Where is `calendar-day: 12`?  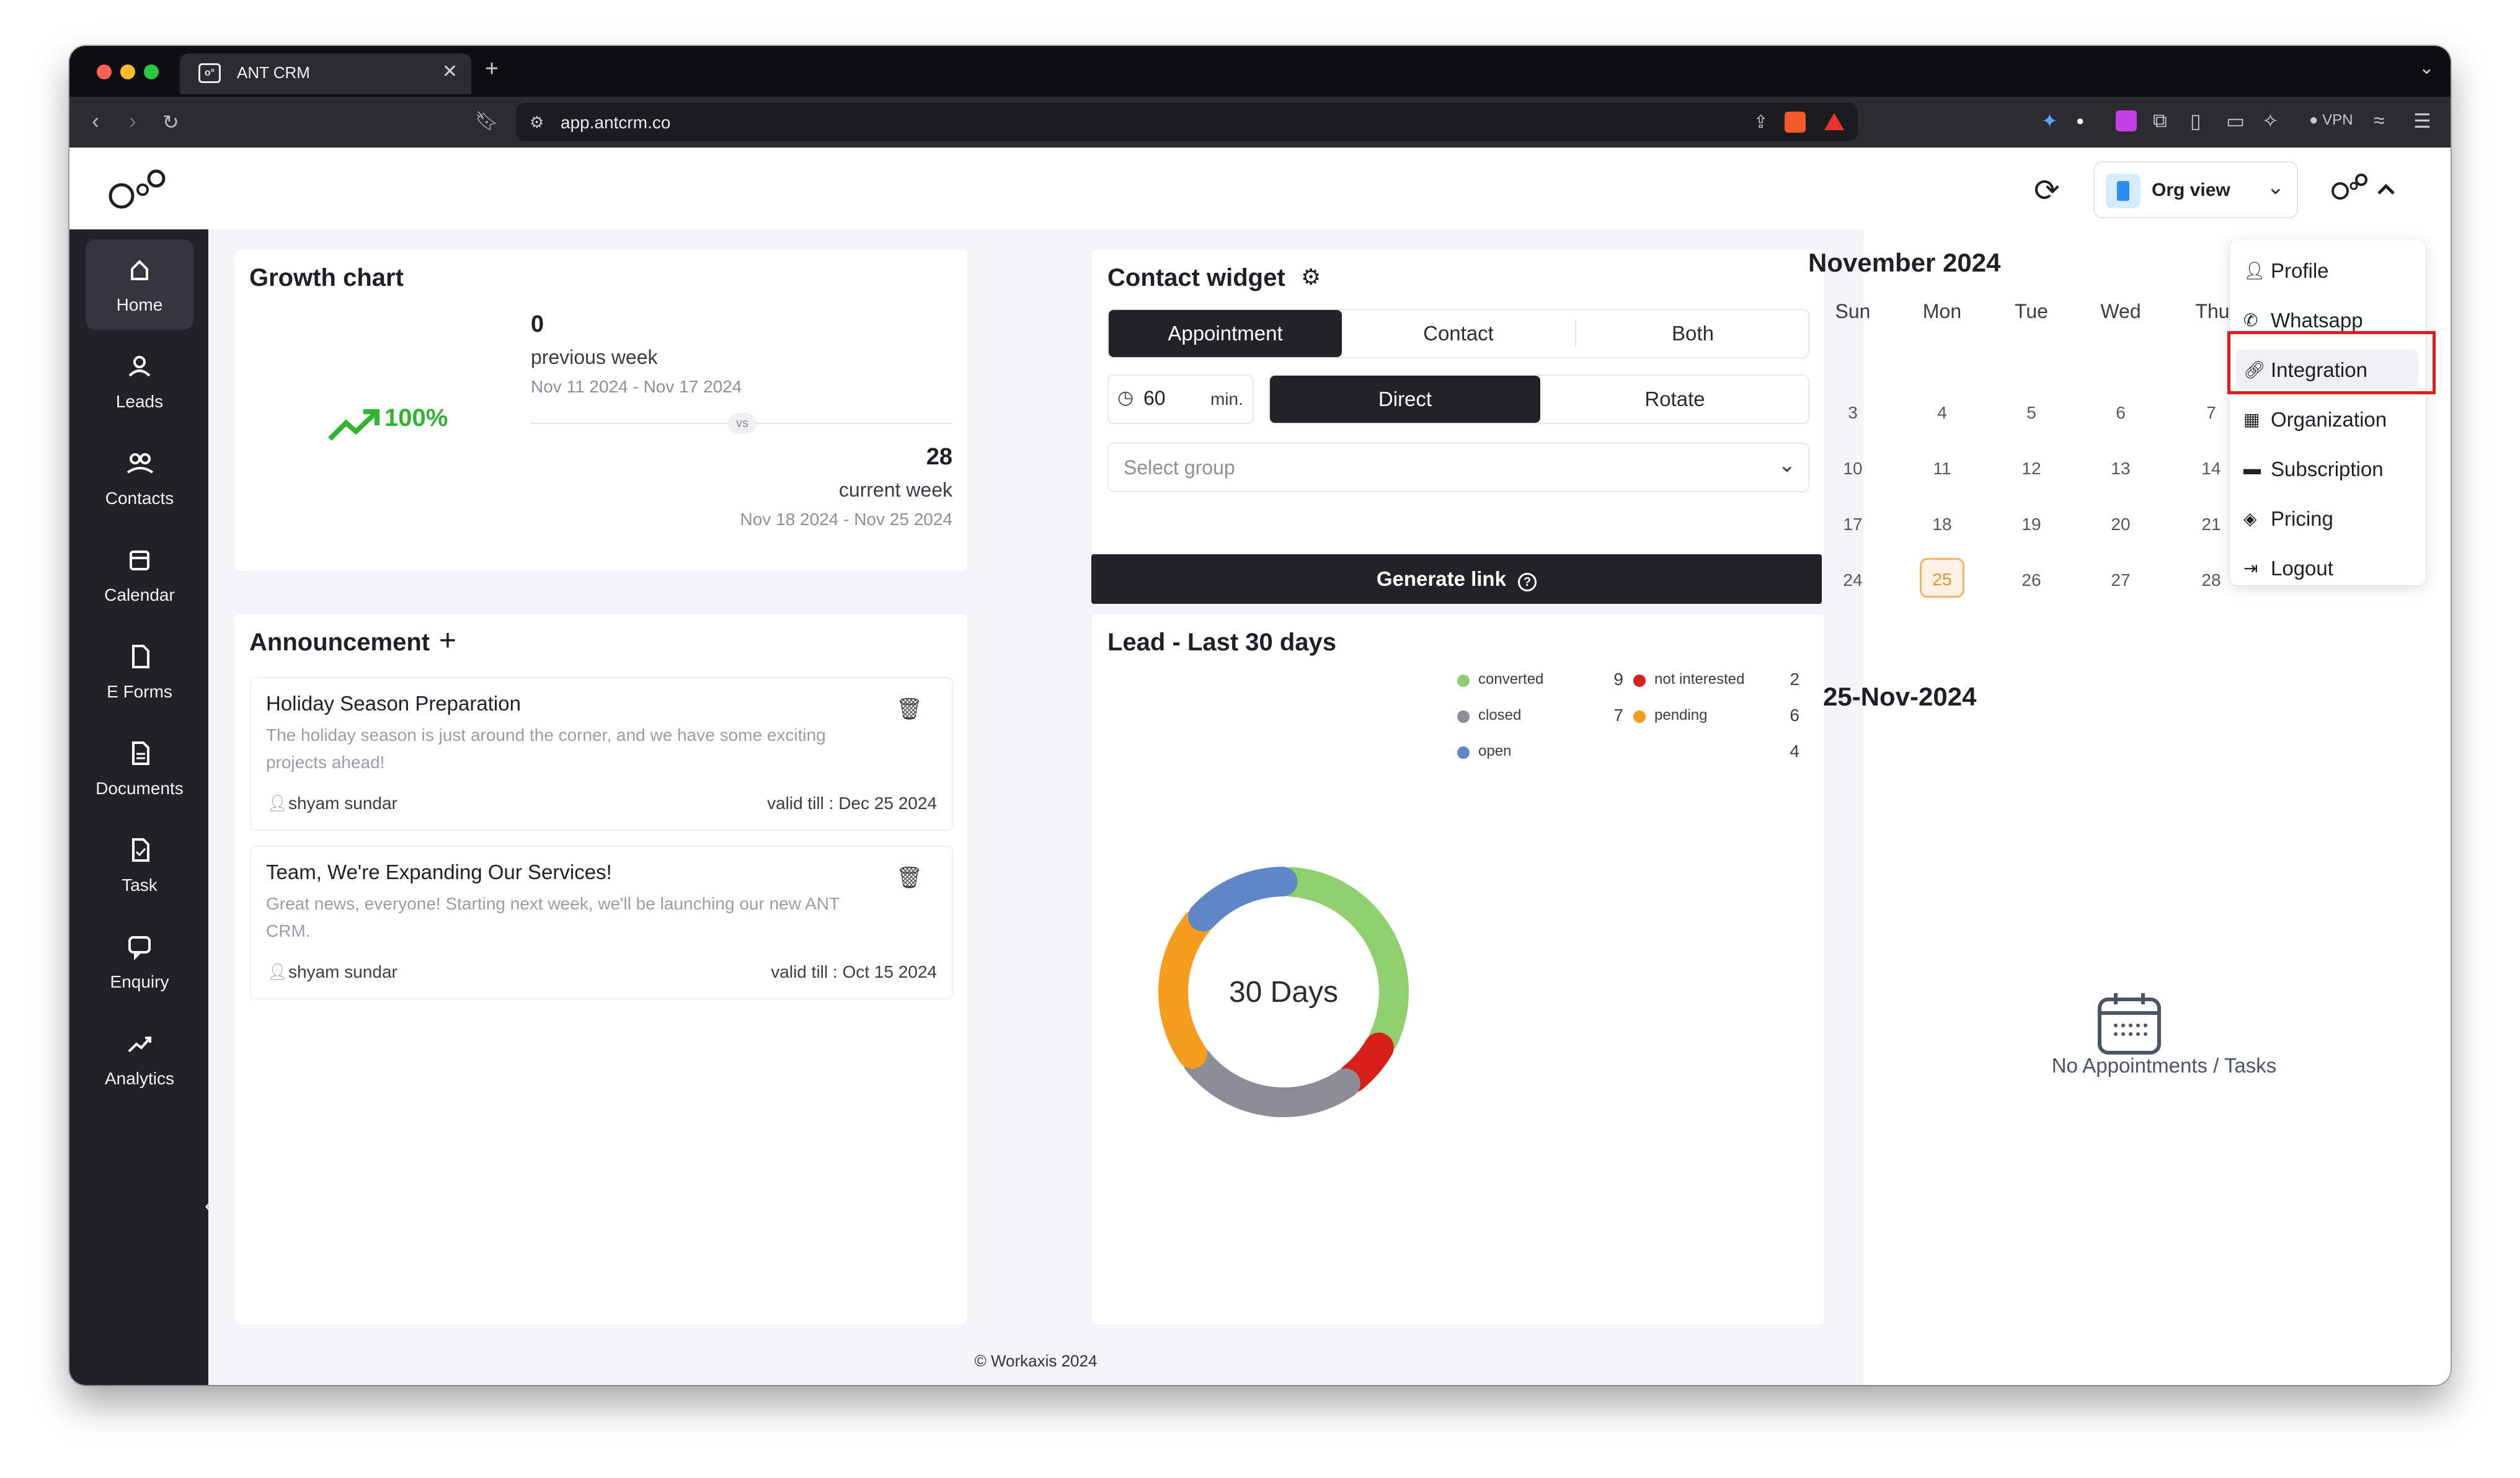
calendar-day: 12 is located at coordinates (2031, 469).